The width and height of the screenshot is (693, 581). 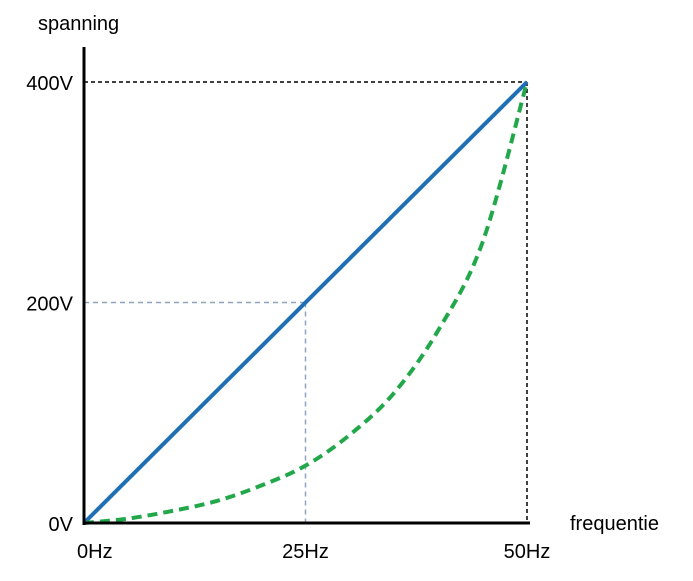 I want to click on x-tick-label: 50Hz, so click(x=527, y=552).